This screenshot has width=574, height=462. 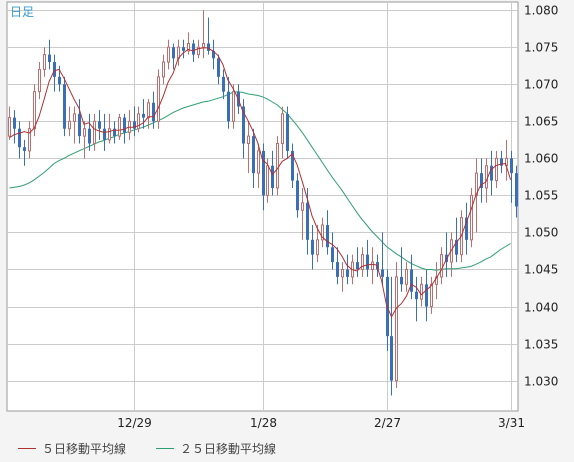 What do you see at coordinates (165, 448) in the screenshot?
I see `legend-swatch-ma25` at bounding box center [165, 448].